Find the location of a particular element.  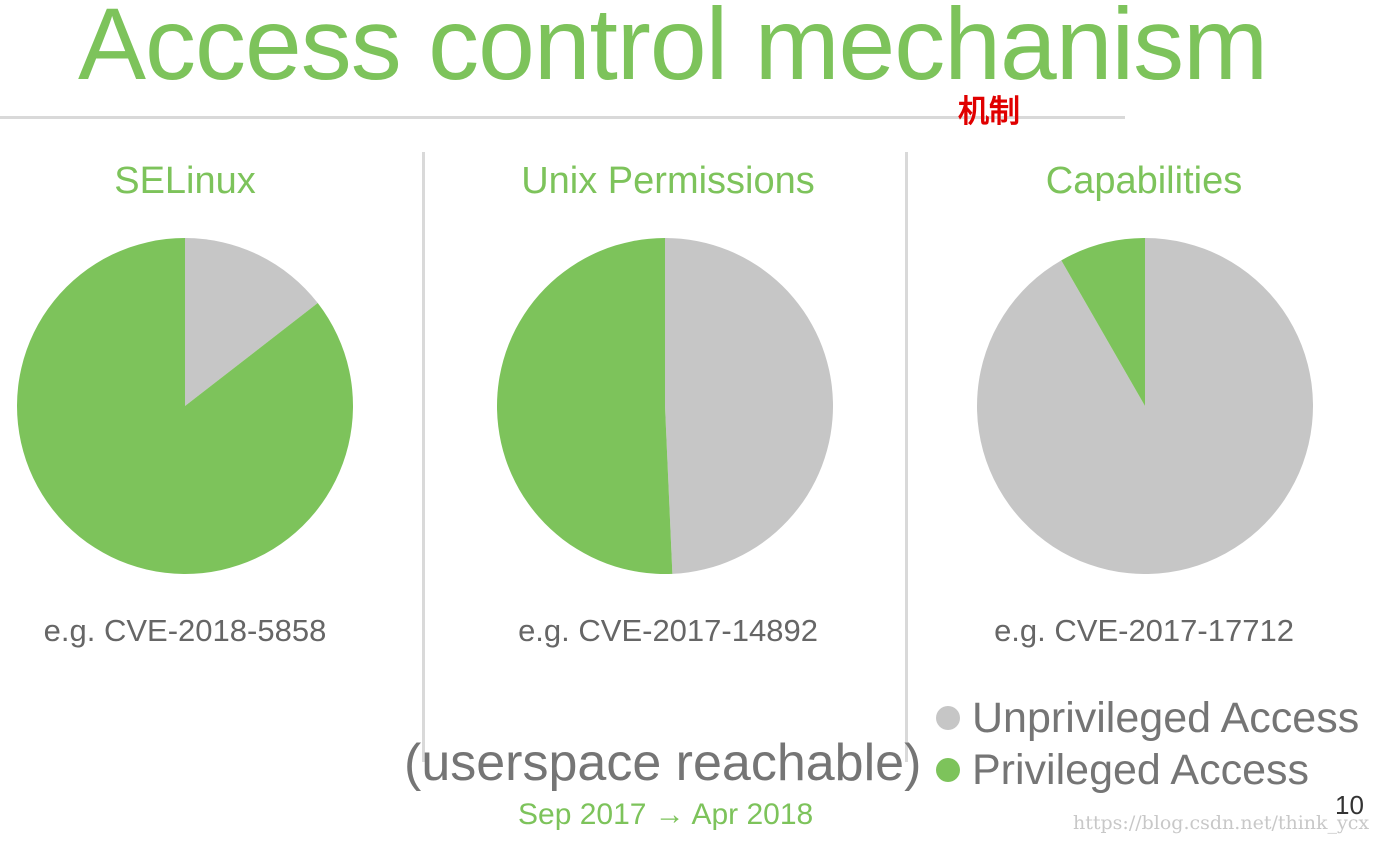

panel-divider-right is located at coordinates (906, 457).